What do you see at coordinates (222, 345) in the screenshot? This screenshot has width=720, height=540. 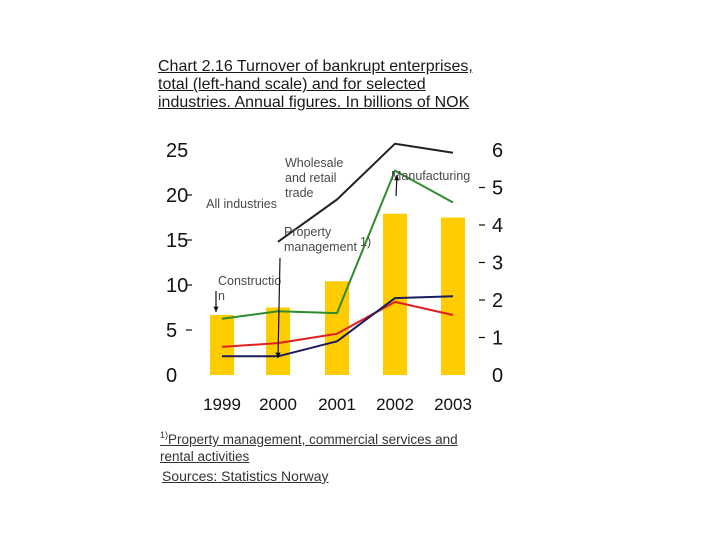 I see `bar-1999` at bounding box center [222, 345].